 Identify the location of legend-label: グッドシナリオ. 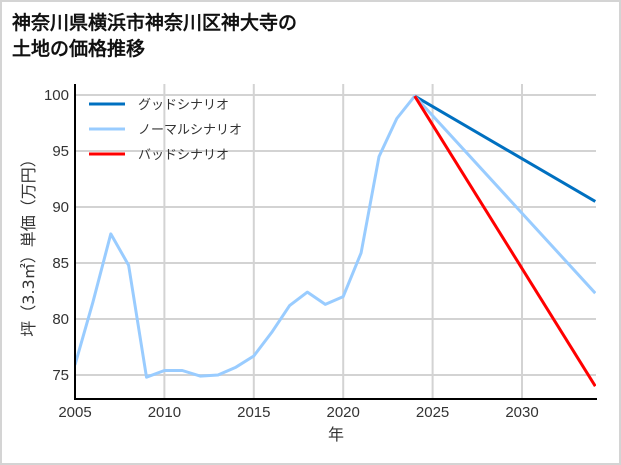
(183, 105).